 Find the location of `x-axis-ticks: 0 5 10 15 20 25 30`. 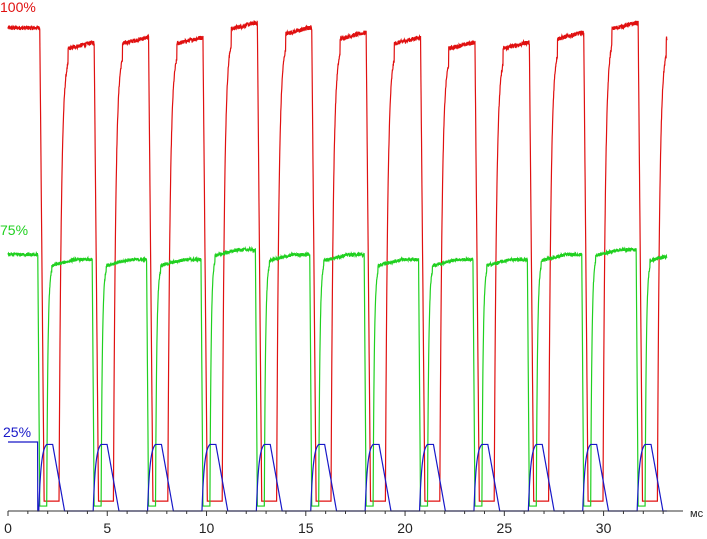

x-axis-ticks: 0 5 10 15 20 25 30 is located at coordinates (334, 523).